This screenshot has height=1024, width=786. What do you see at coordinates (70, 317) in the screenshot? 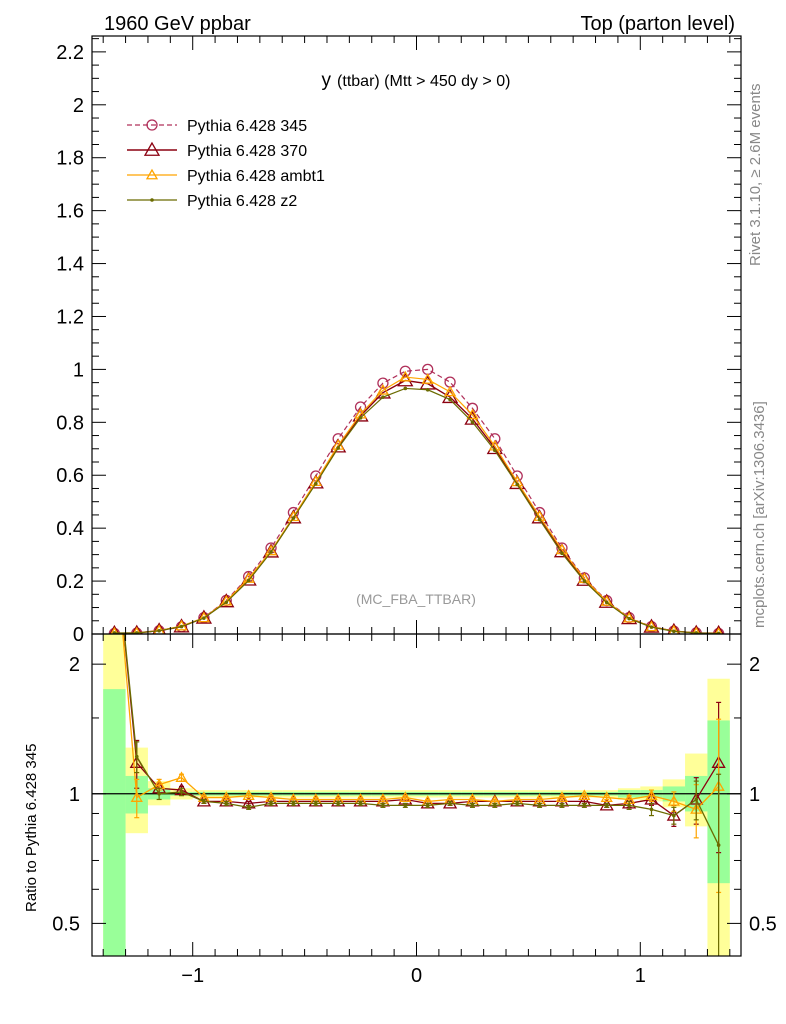
I see `y-tick-label: 1.2` at bounding box center [70, 317].